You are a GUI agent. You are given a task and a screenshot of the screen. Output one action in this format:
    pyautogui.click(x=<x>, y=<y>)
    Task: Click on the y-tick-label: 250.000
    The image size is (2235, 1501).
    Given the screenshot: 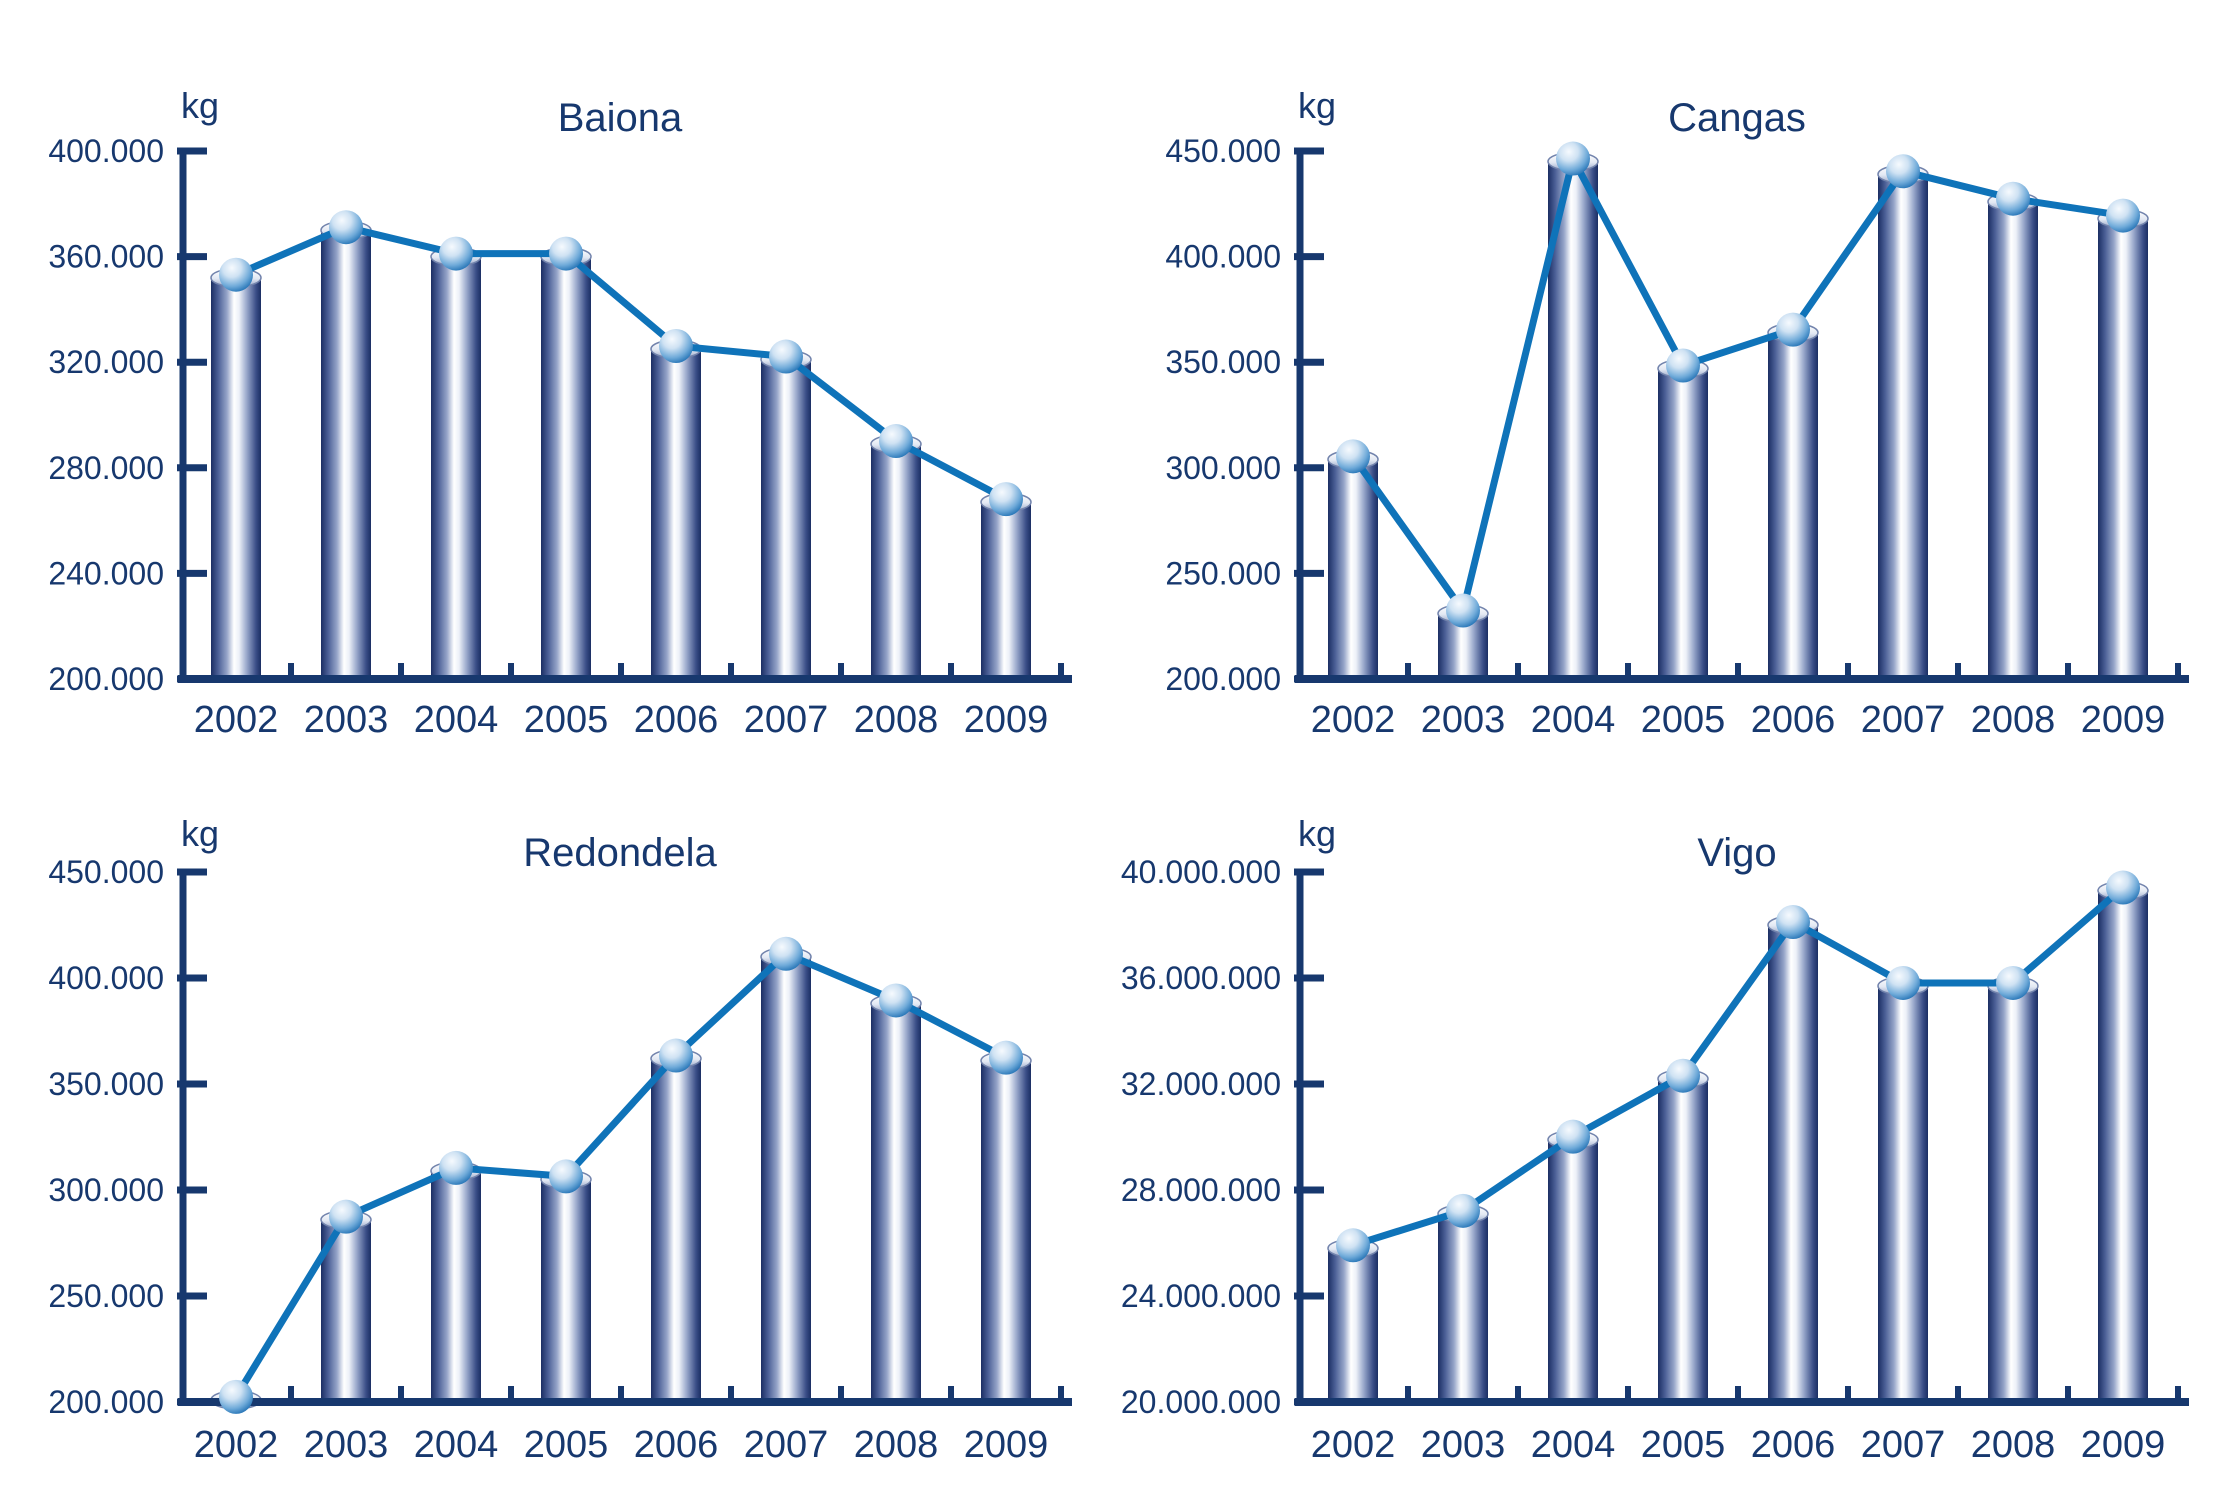 What is the action you would take?
    pyautogui.click(x=1223, y=573)
    